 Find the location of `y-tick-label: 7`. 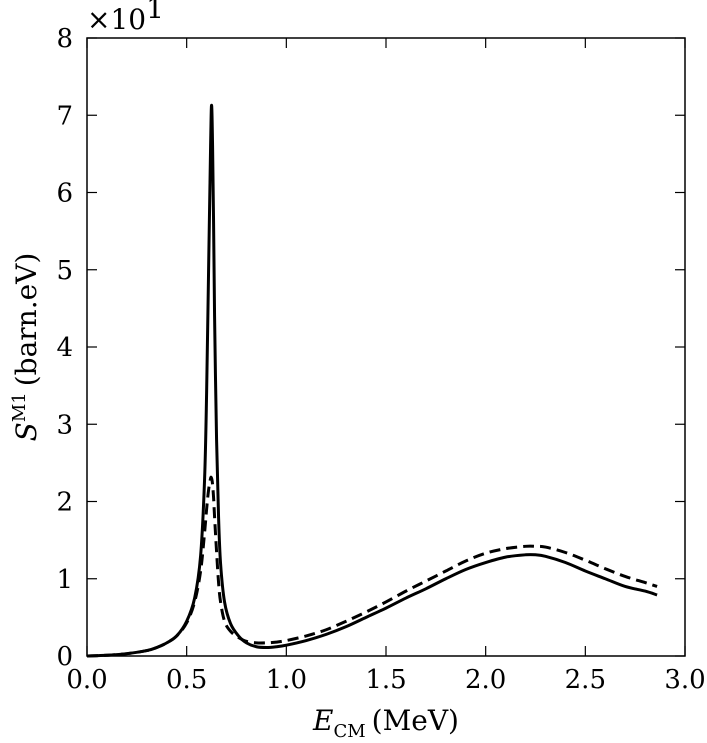

y-tick-label: 7 is located at coordinates (64, 116).